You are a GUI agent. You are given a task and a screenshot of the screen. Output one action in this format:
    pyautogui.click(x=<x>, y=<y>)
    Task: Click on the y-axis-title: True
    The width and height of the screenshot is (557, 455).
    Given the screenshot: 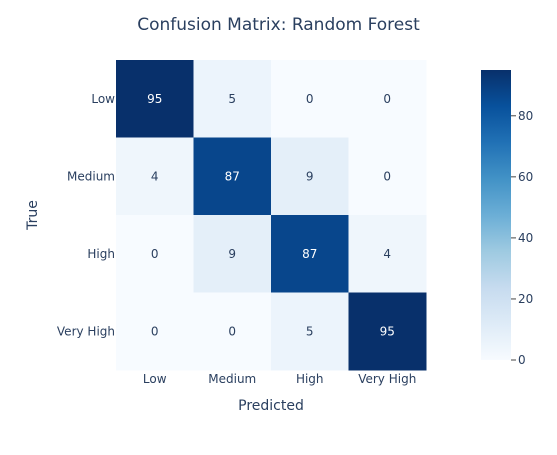 What is the action you would take?
    pyautogui.click(x=33, y=215)
    